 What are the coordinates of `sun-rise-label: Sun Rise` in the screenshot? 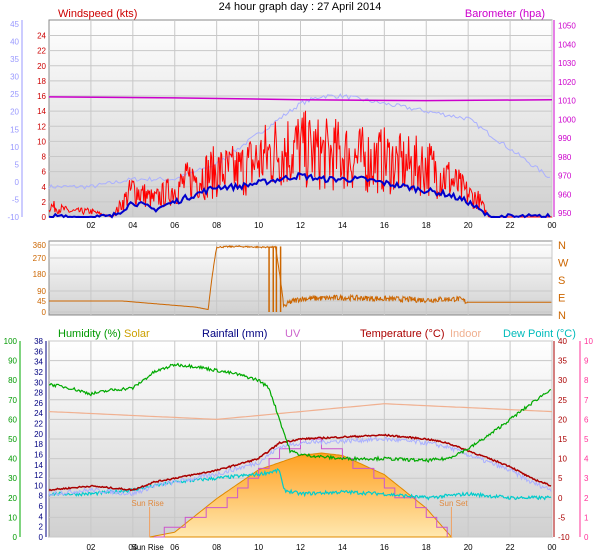 It's located at (147, 503).